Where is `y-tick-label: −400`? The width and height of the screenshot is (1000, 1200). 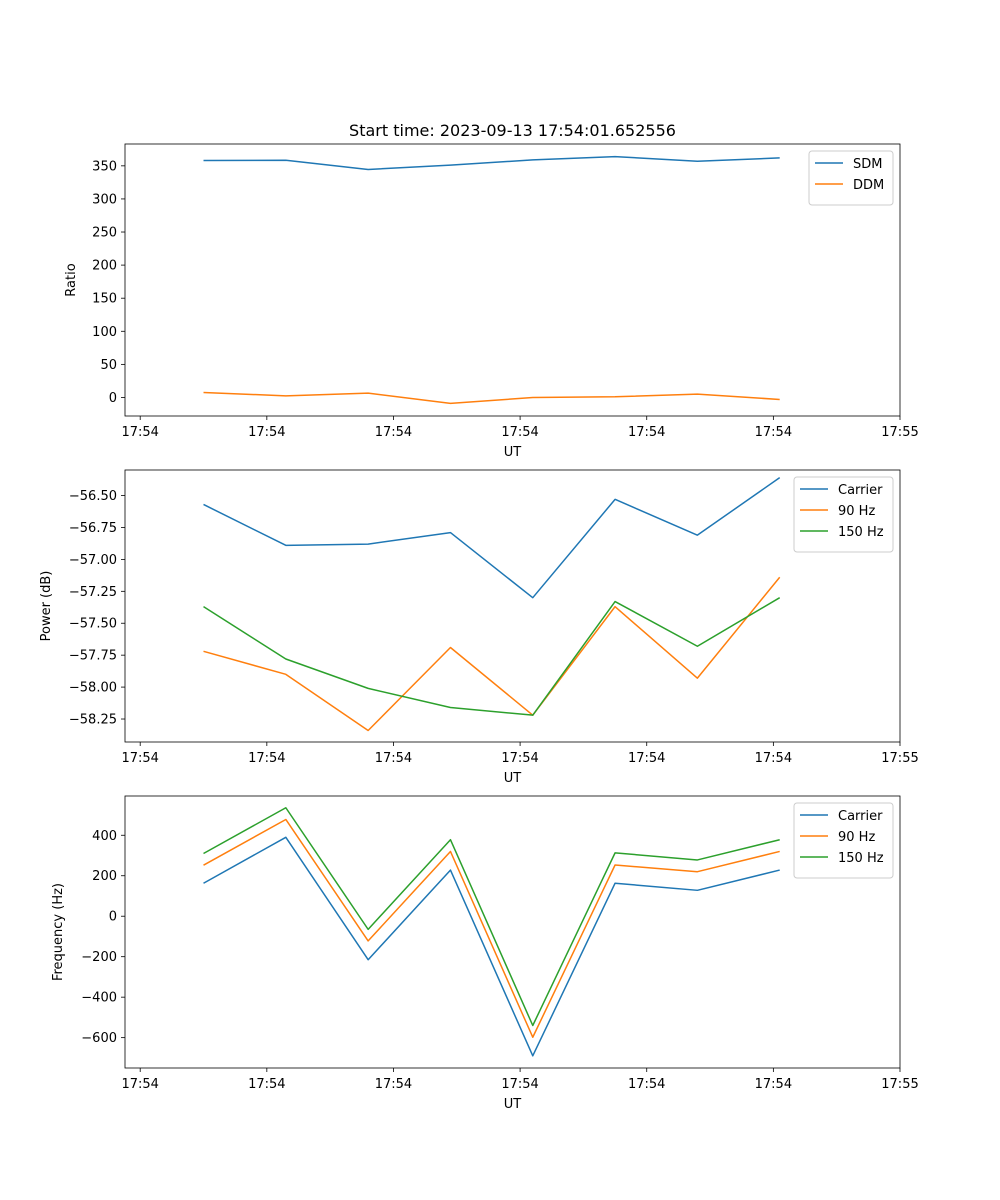
y-tick-label: −400 is located at coordinates (99, 998).